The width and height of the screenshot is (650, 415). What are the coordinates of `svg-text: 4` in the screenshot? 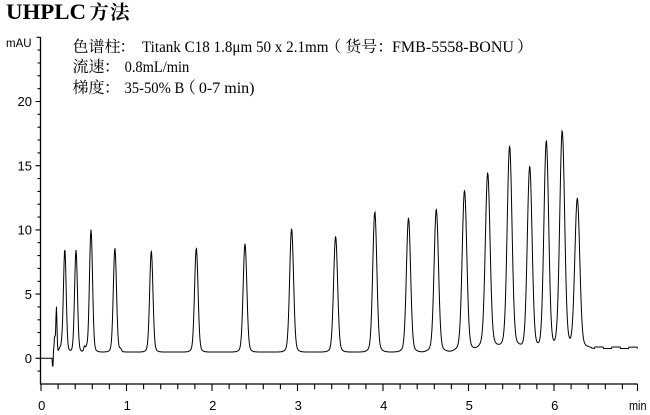 It's located at (383, 405).